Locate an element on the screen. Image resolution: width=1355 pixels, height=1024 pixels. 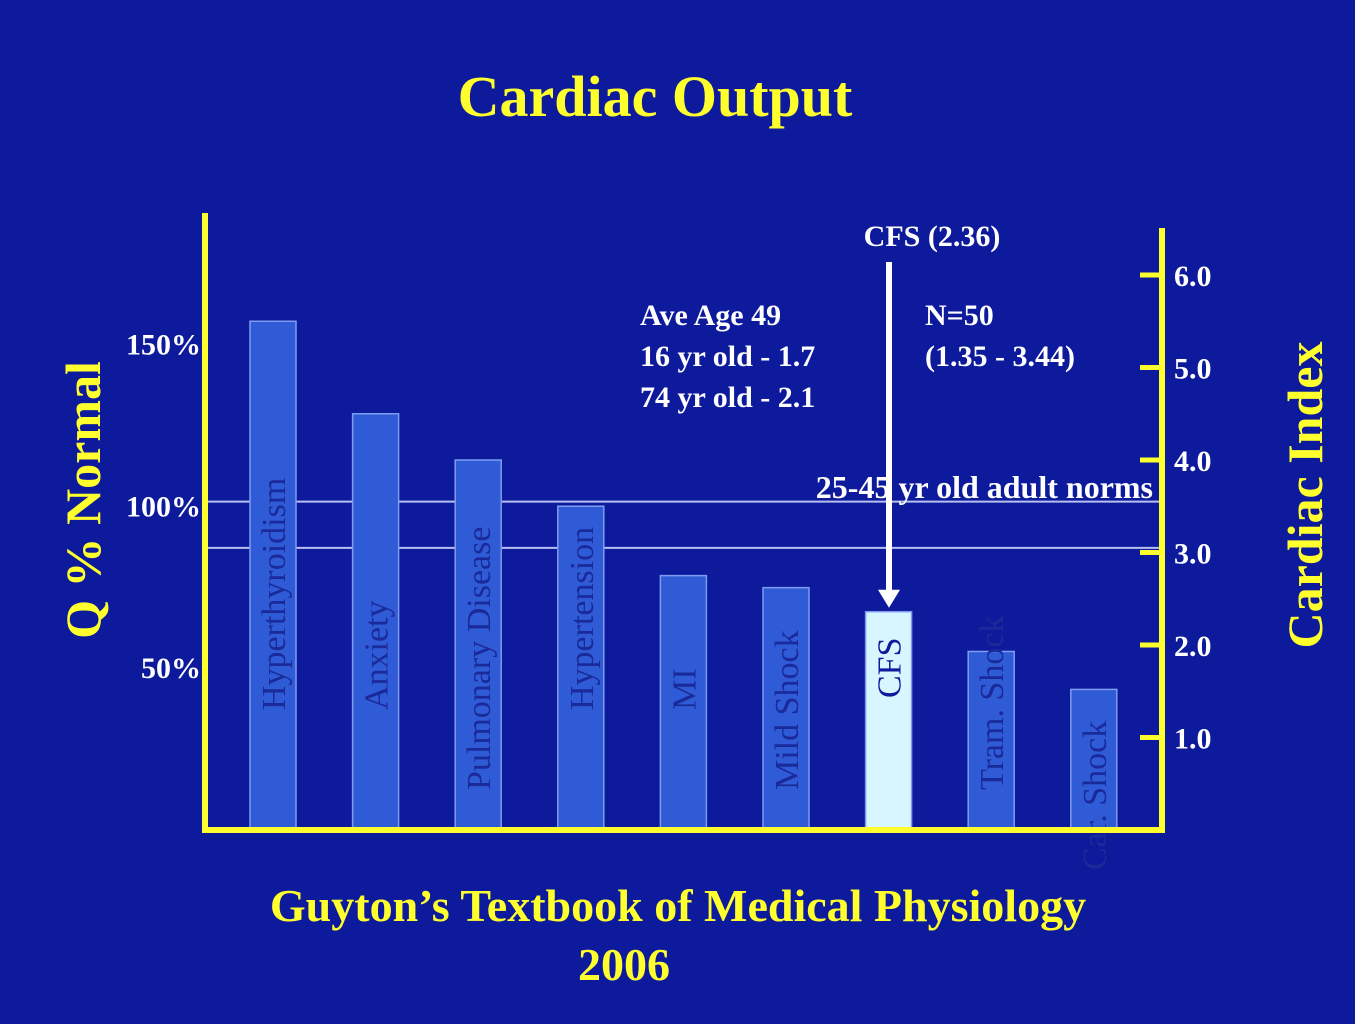
chart-title: Cardiac Output is located at coordinates (655, 96).